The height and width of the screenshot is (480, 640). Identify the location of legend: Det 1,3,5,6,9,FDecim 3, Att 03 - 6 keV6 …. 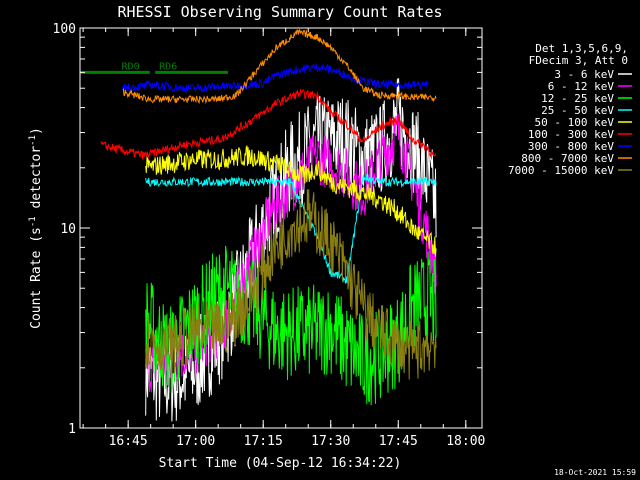
(570, 109).